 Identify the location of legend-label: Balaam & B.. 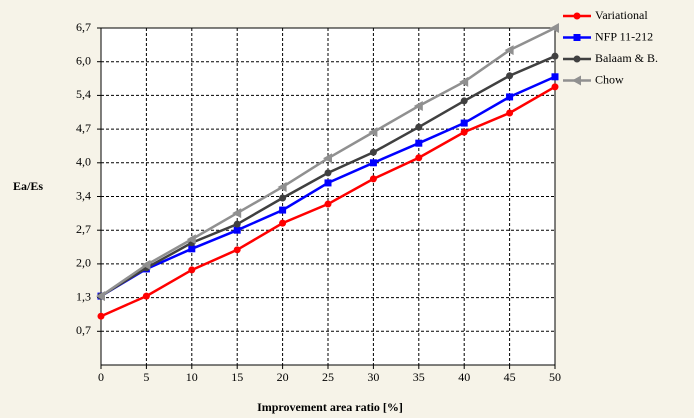
(626, 58).